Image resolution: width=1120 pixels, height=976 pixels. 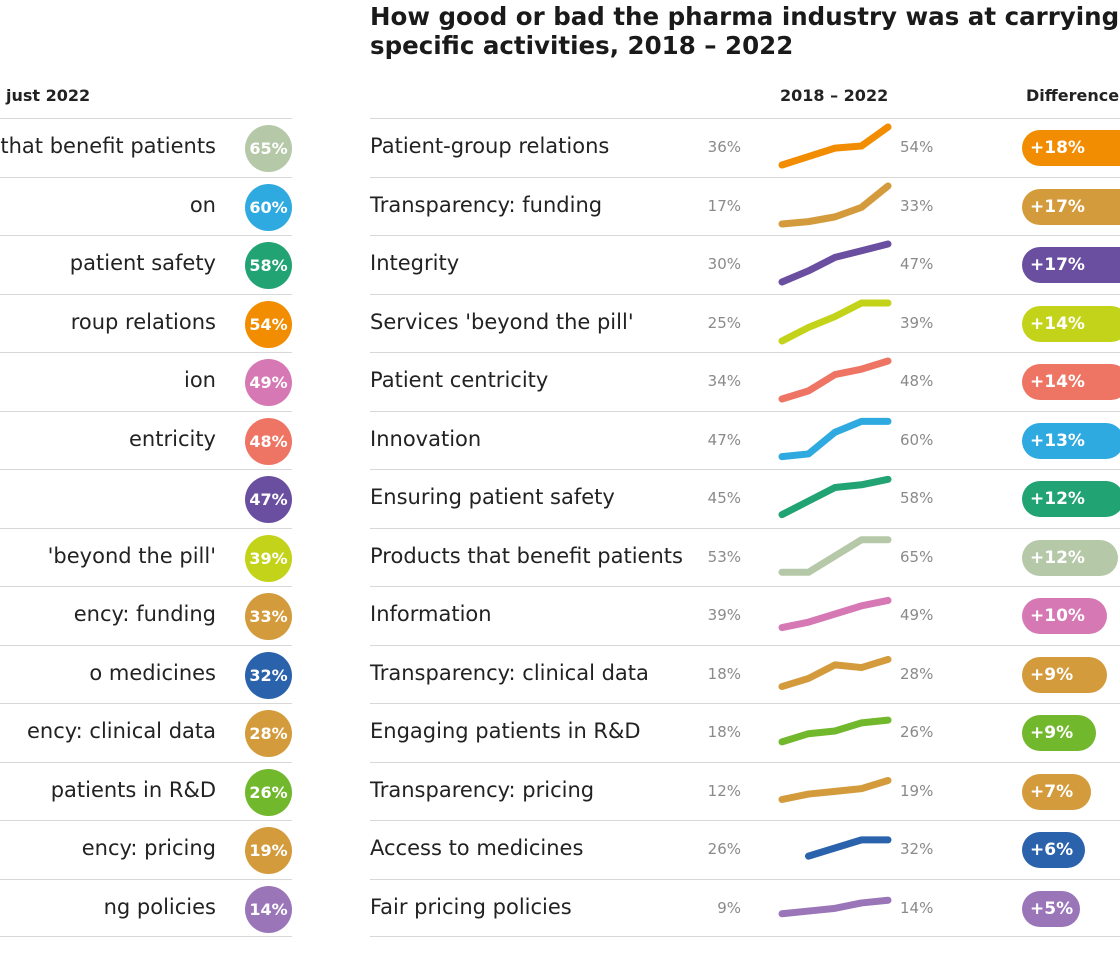 I want to click on end-value-label: 39%, so click(x=917, y=322).